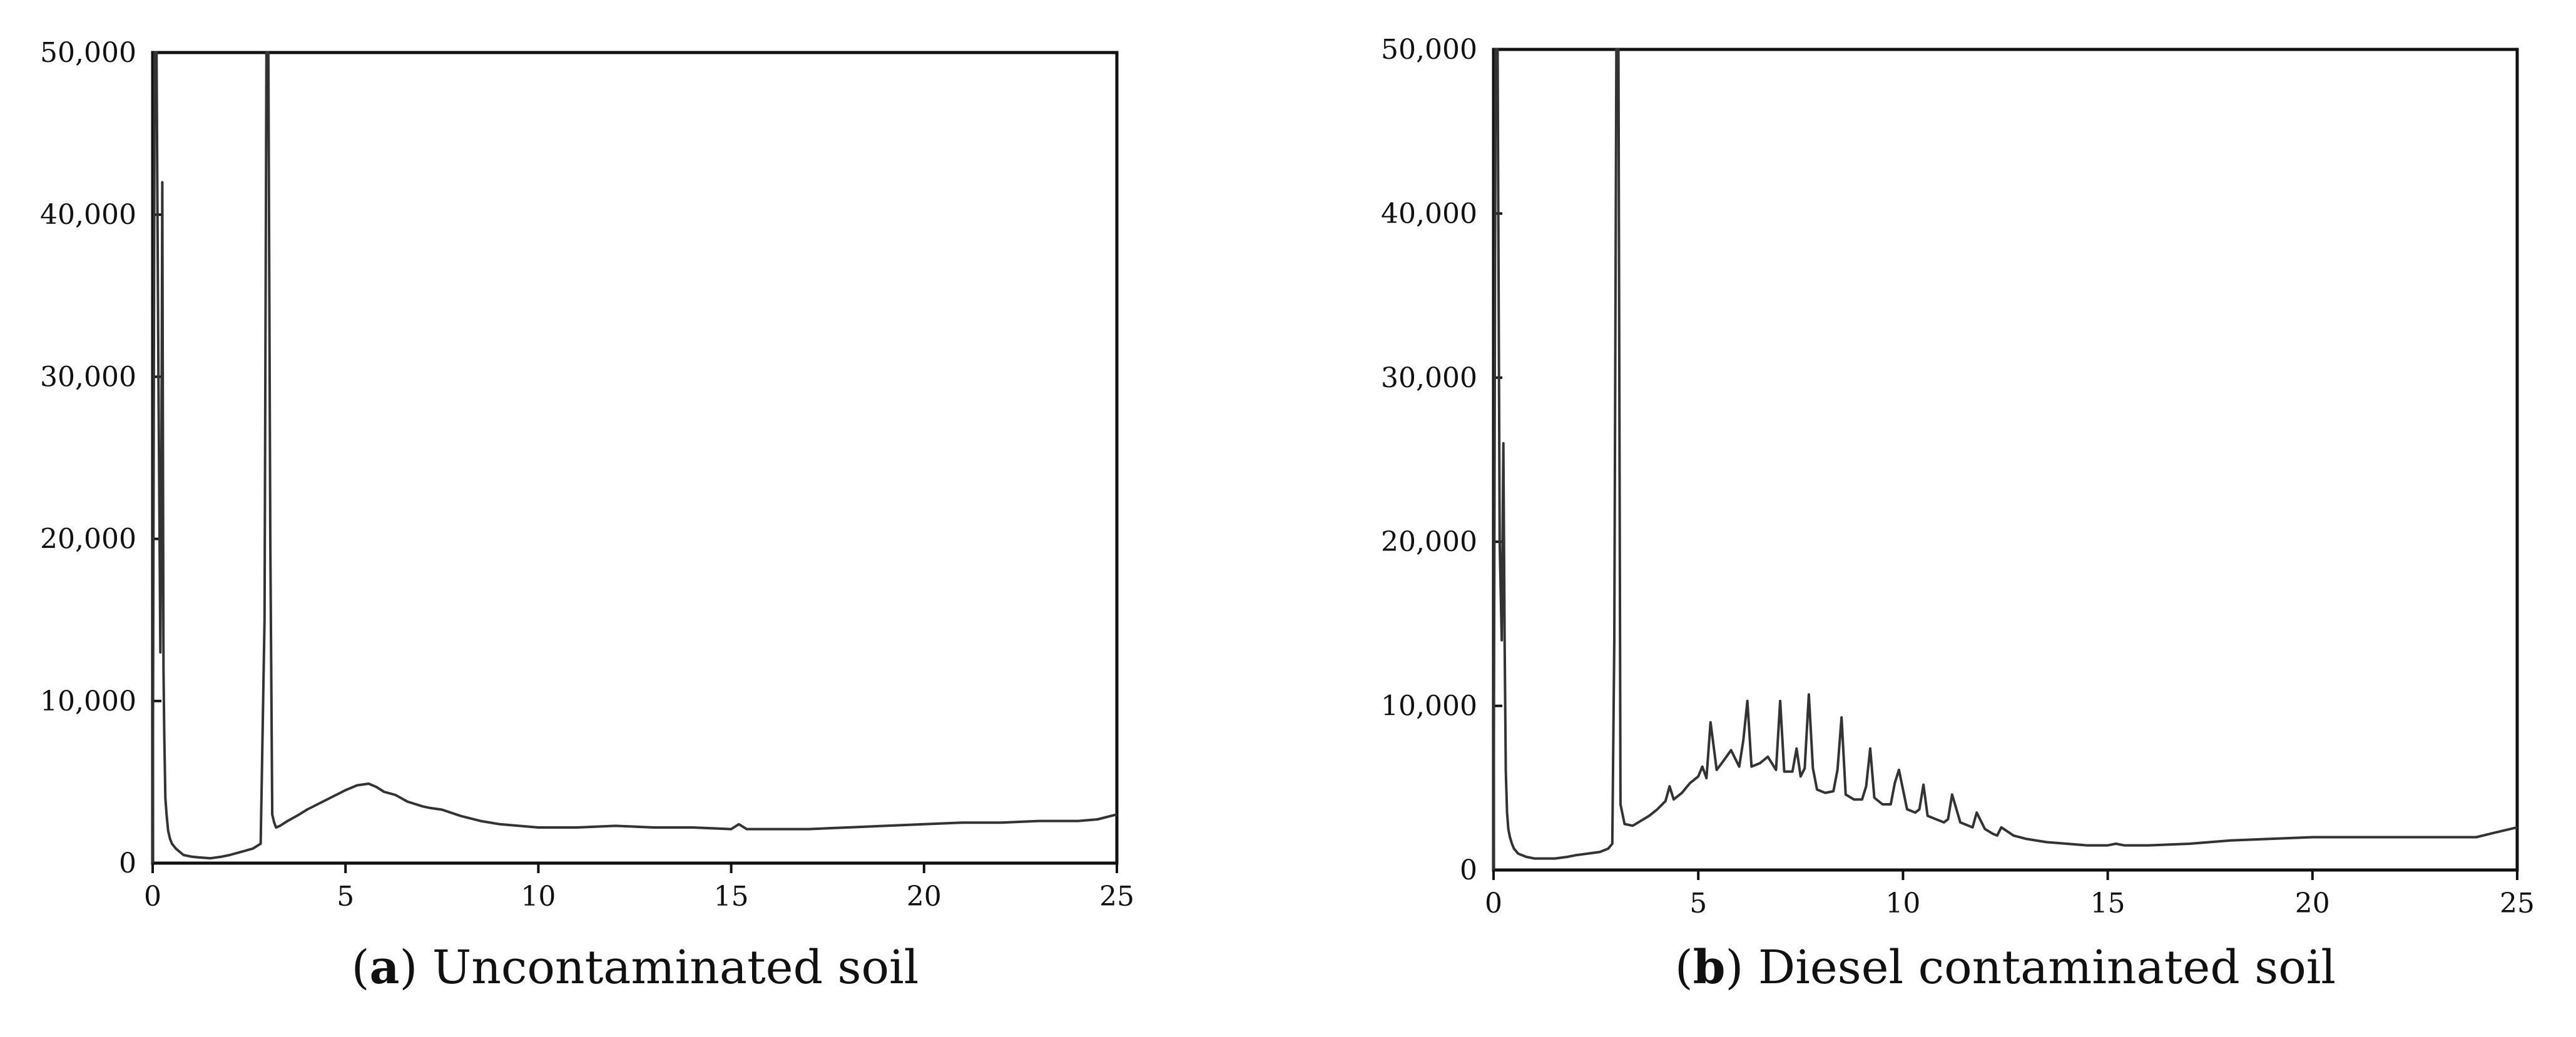 The height and width of the screenshot is (1037, 2576). What do you see at coordinates (925, 897) in the screenshot?
I see `panel-a-x-tick-label: 20` at bounding box center [925, 897].